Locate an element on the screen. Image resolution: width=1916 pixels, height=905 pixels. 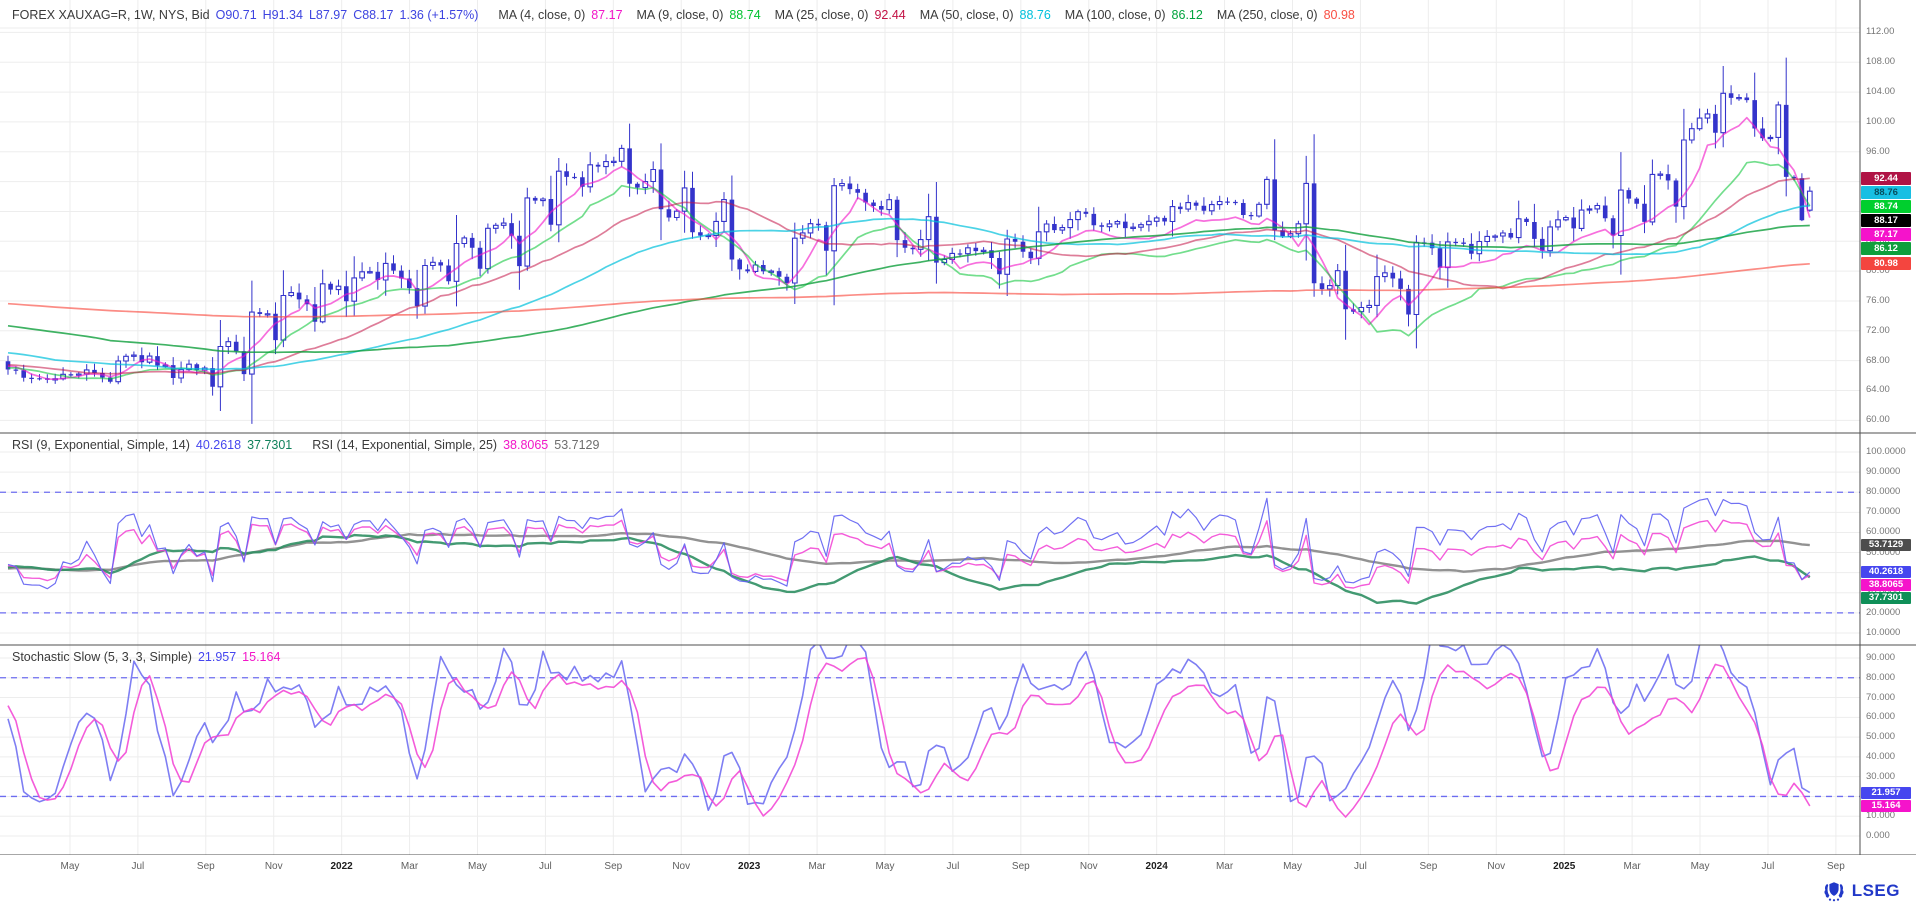
rsi14-value: 38.8065 is located at coordinates (526, 445).